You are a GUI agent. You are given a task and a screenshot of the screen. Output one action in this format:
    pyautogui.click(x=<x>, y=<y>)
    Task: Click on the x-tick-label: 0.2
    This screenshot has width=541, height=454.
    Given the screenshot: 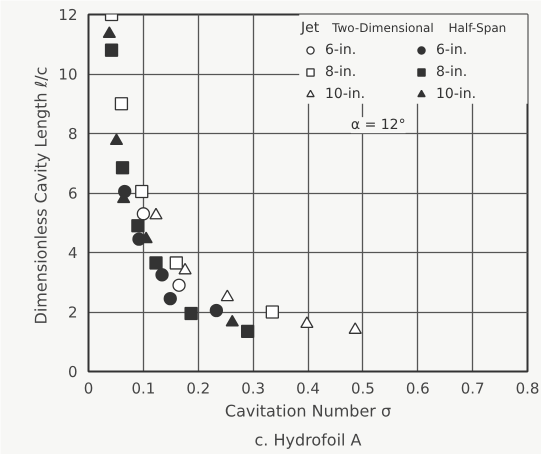 What is the action you would take?
    pyautogui.click(x=198, y=389)
    